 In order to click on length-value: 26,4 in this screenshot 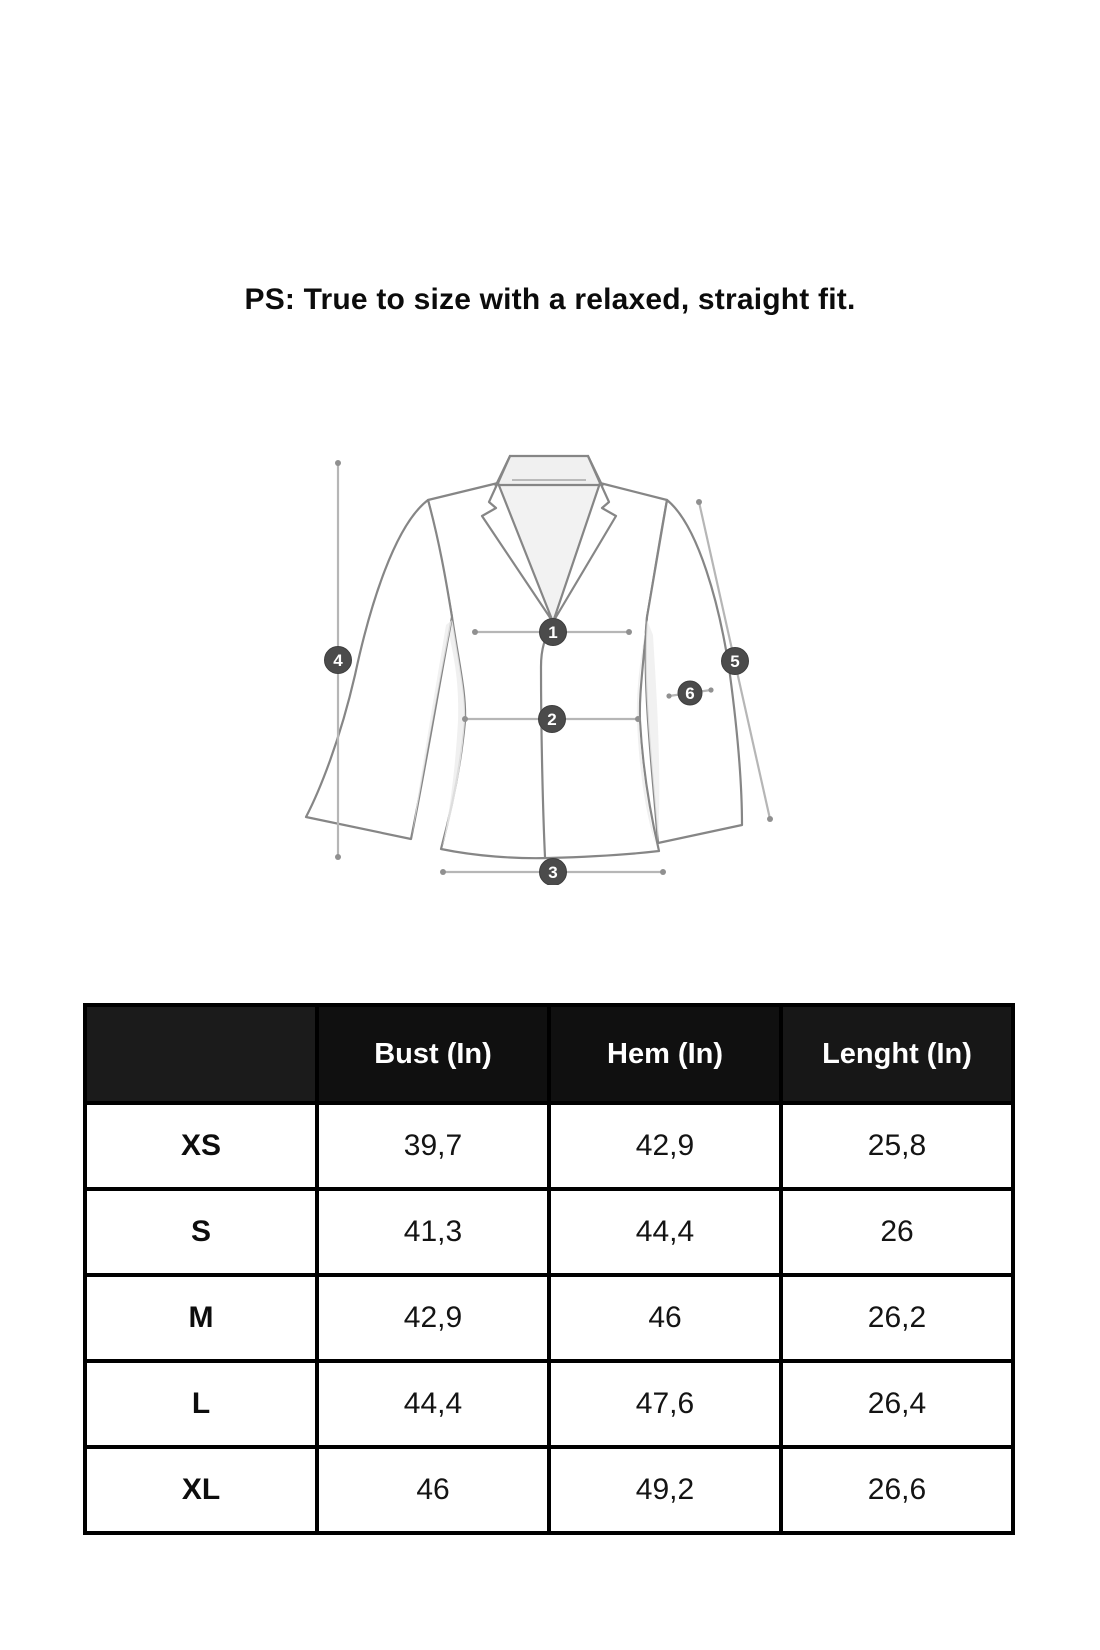, I will do `click(897, 1404)`.